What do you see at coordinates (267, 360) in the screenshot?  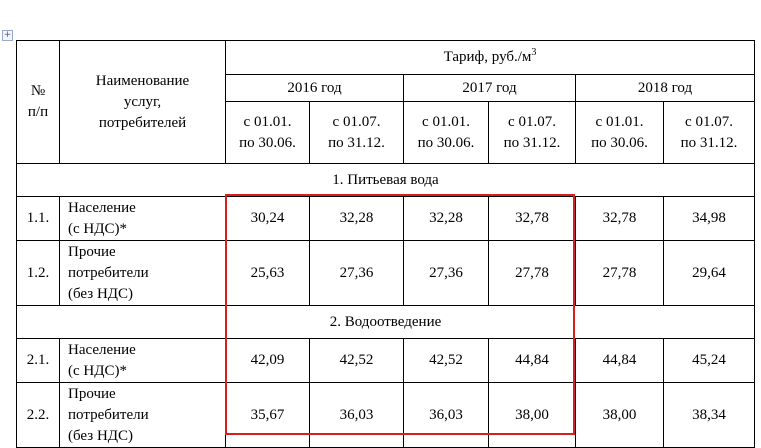 I see `tariff-value: 42,09` at bounding box center [267, 360].